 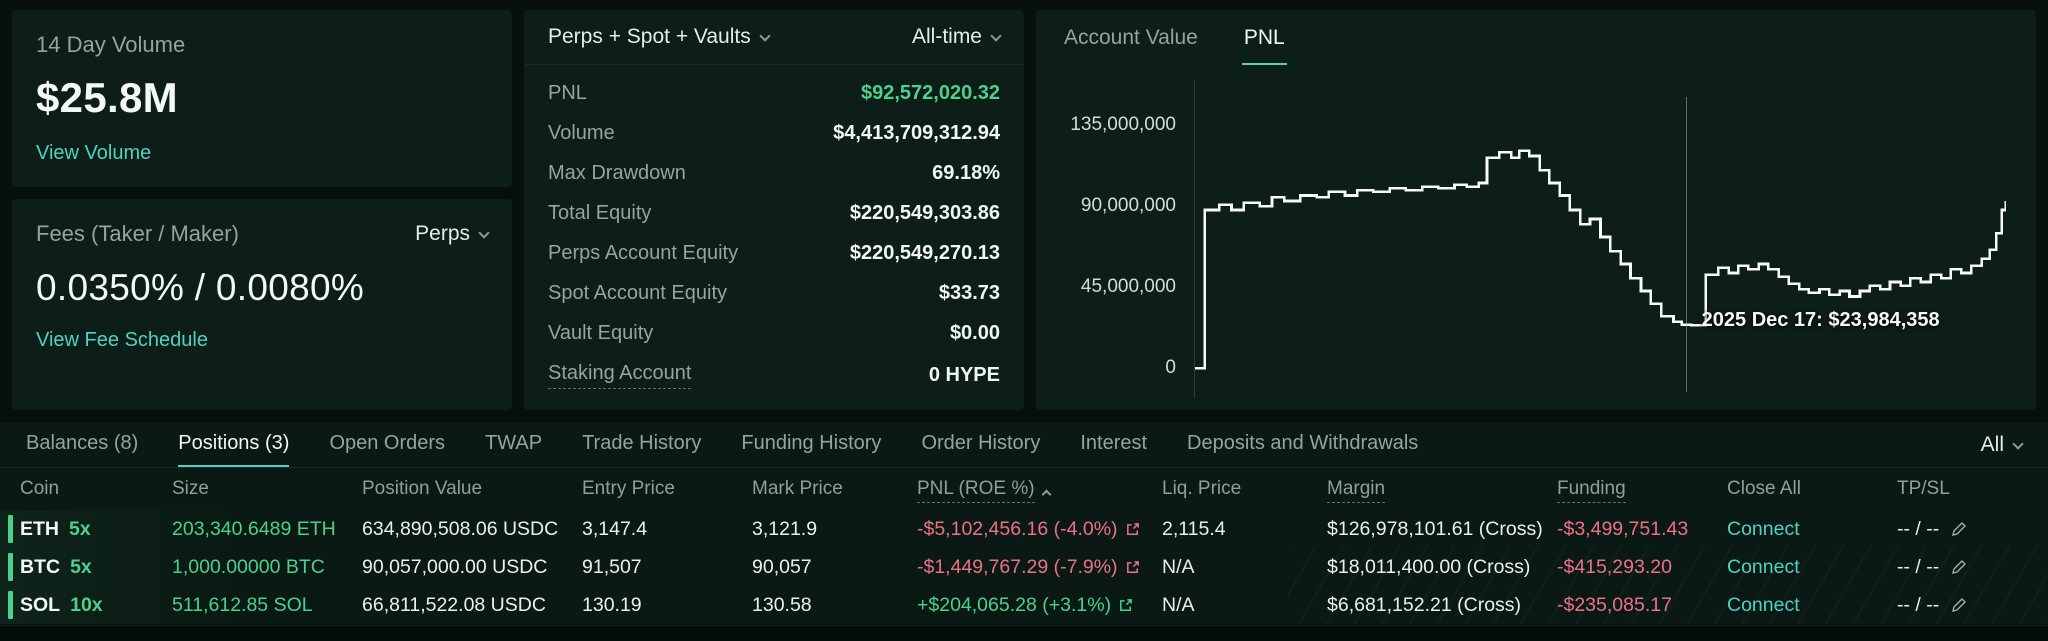 I want to click on coin-symbol: BTC, so click(x=40, y=566).